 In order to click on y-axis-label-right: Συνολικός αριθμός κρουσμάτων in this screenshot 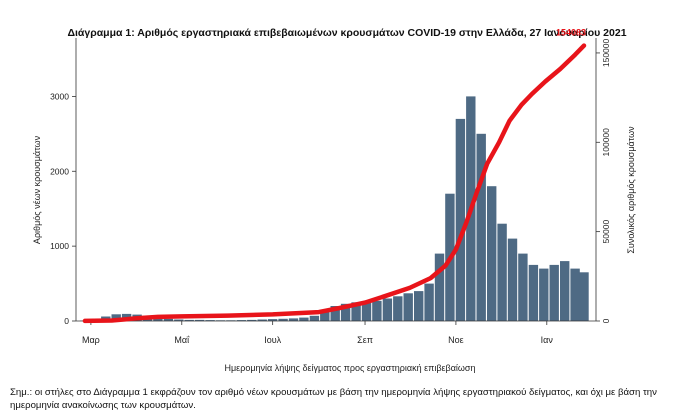, I will do `click(631, 190)`.